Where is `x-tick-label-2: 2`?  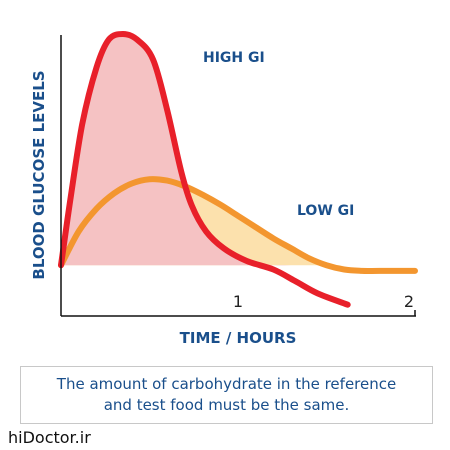
x-tick-label-2: 2 is located at coordinates (409, 301).